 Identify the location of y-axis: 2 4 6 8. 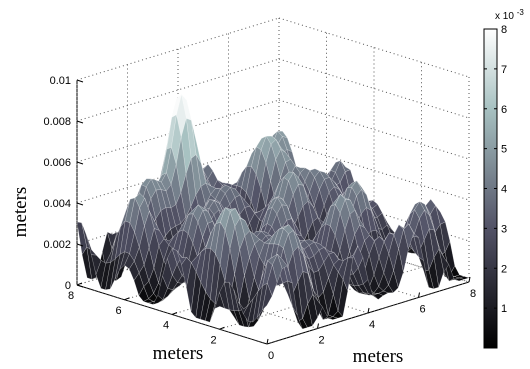
(146, 314).